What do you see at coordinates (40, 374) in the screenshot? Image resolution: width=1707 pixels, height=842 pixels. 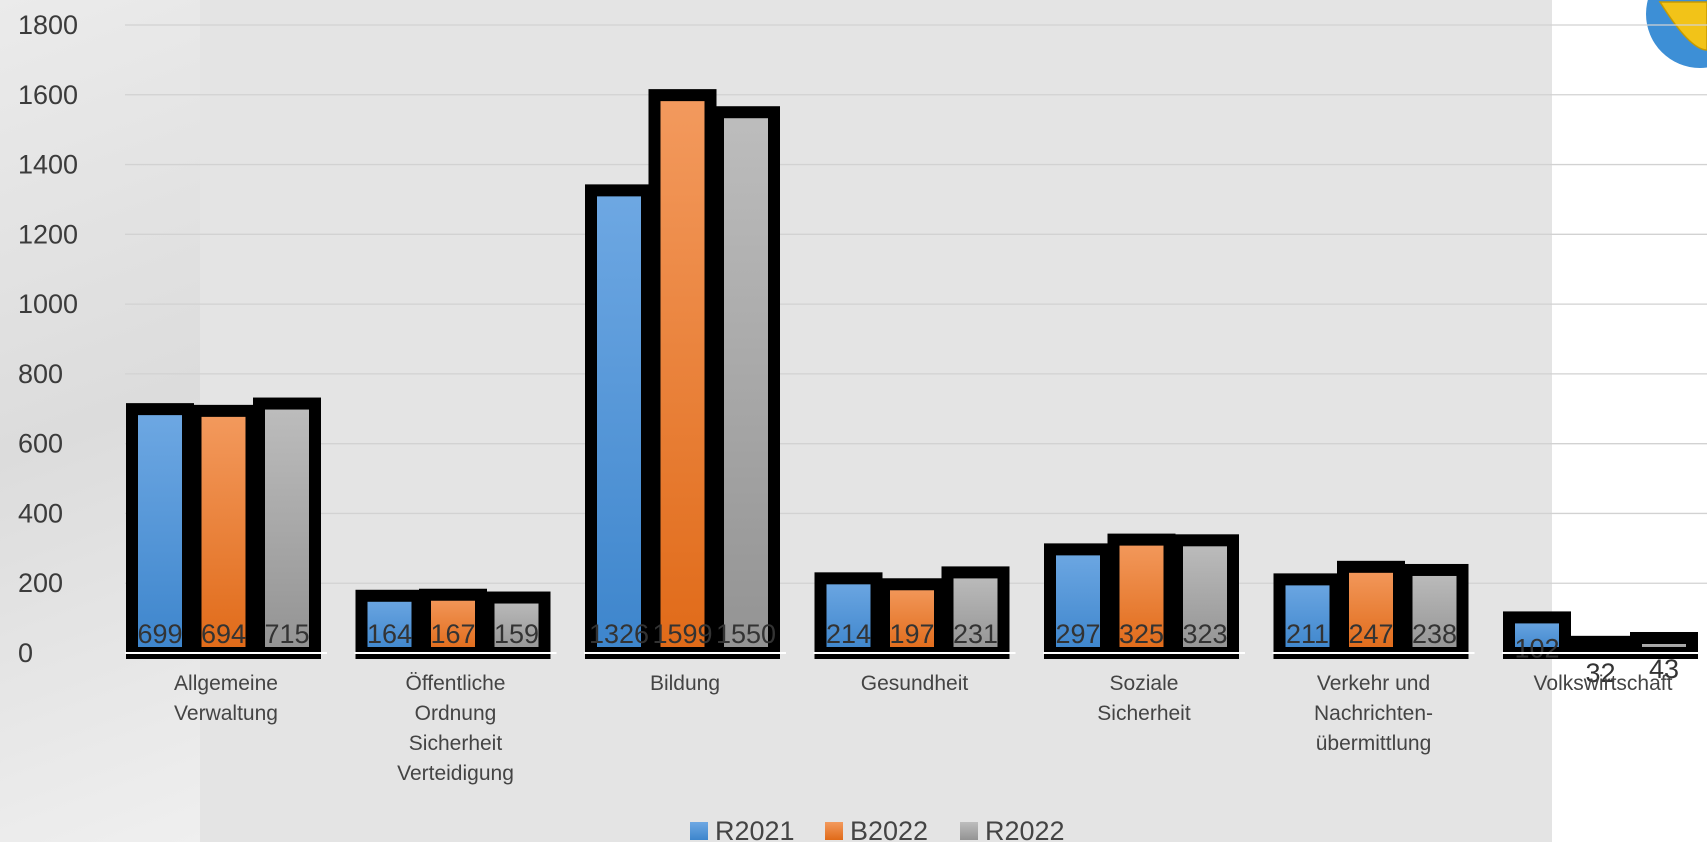 I see `y-tick-label: 800` at bounding box center [40, 374].